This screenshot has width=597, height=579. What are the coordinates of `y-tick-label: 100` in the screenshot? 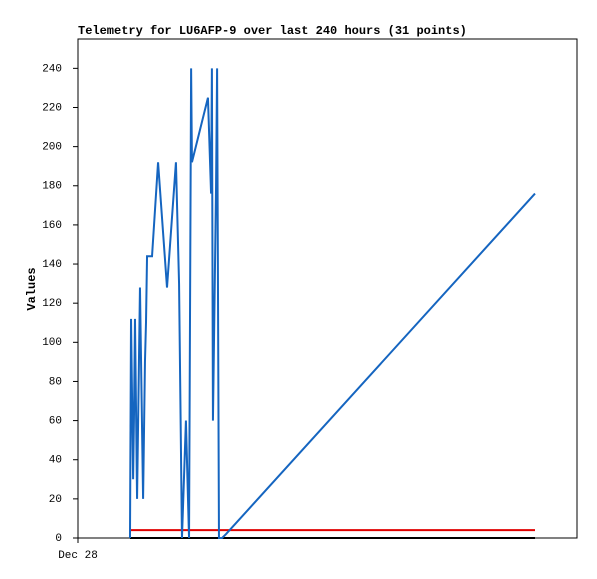 It's located at (52, 343).